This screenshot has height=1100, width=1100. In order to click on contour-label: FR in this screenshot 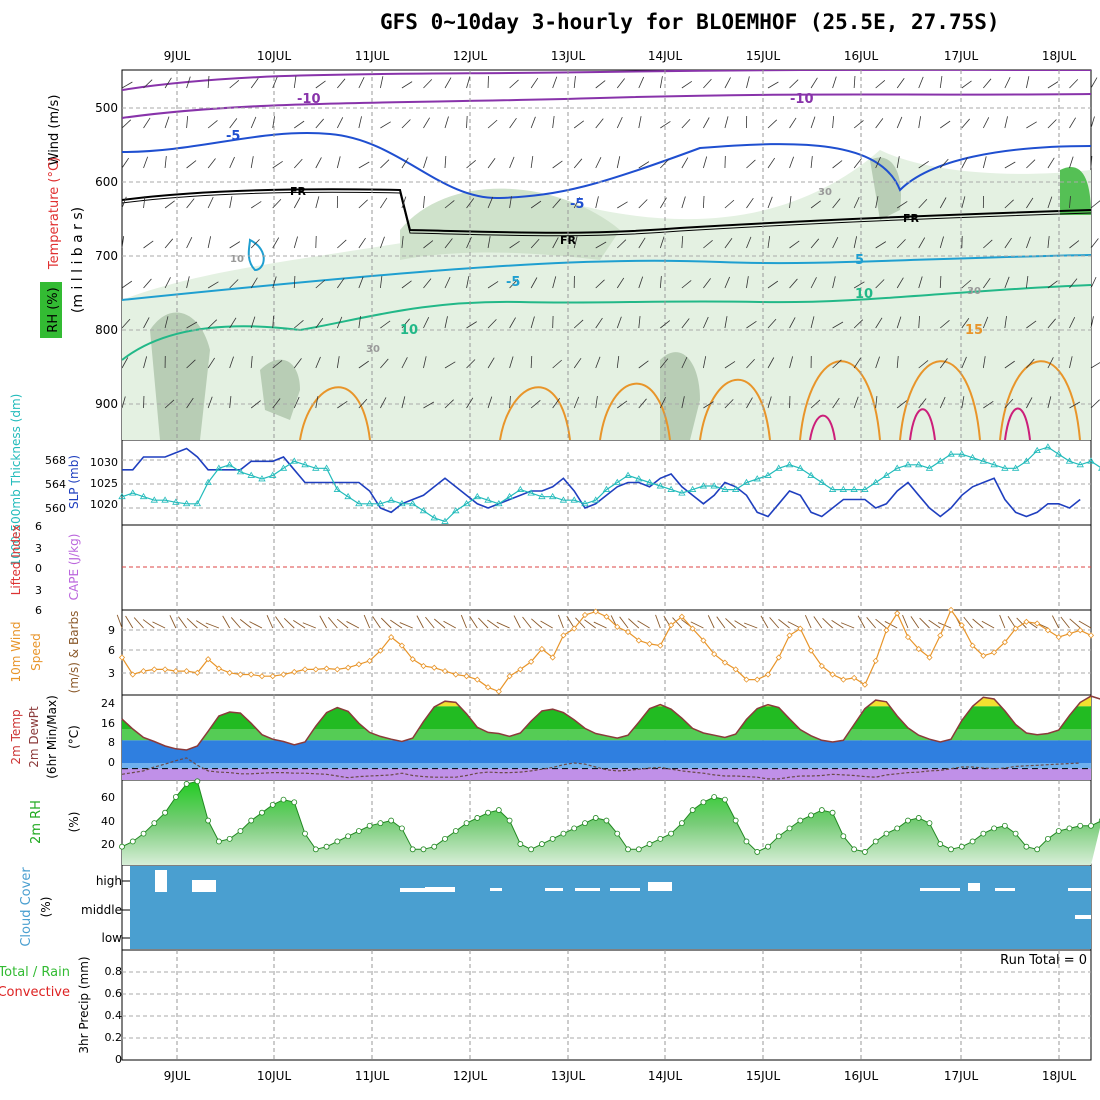, I will do `click(298, 191)`.